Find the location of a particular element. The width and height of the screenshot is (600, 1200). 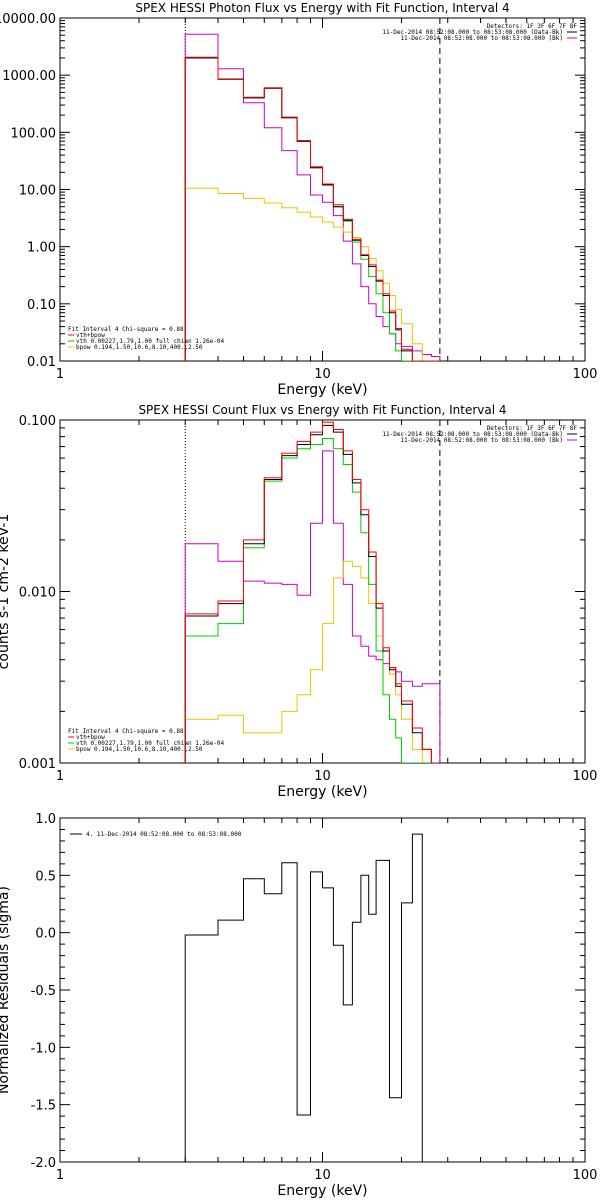

y-tick-label: -0.5 is located at coordinates (43, 991).